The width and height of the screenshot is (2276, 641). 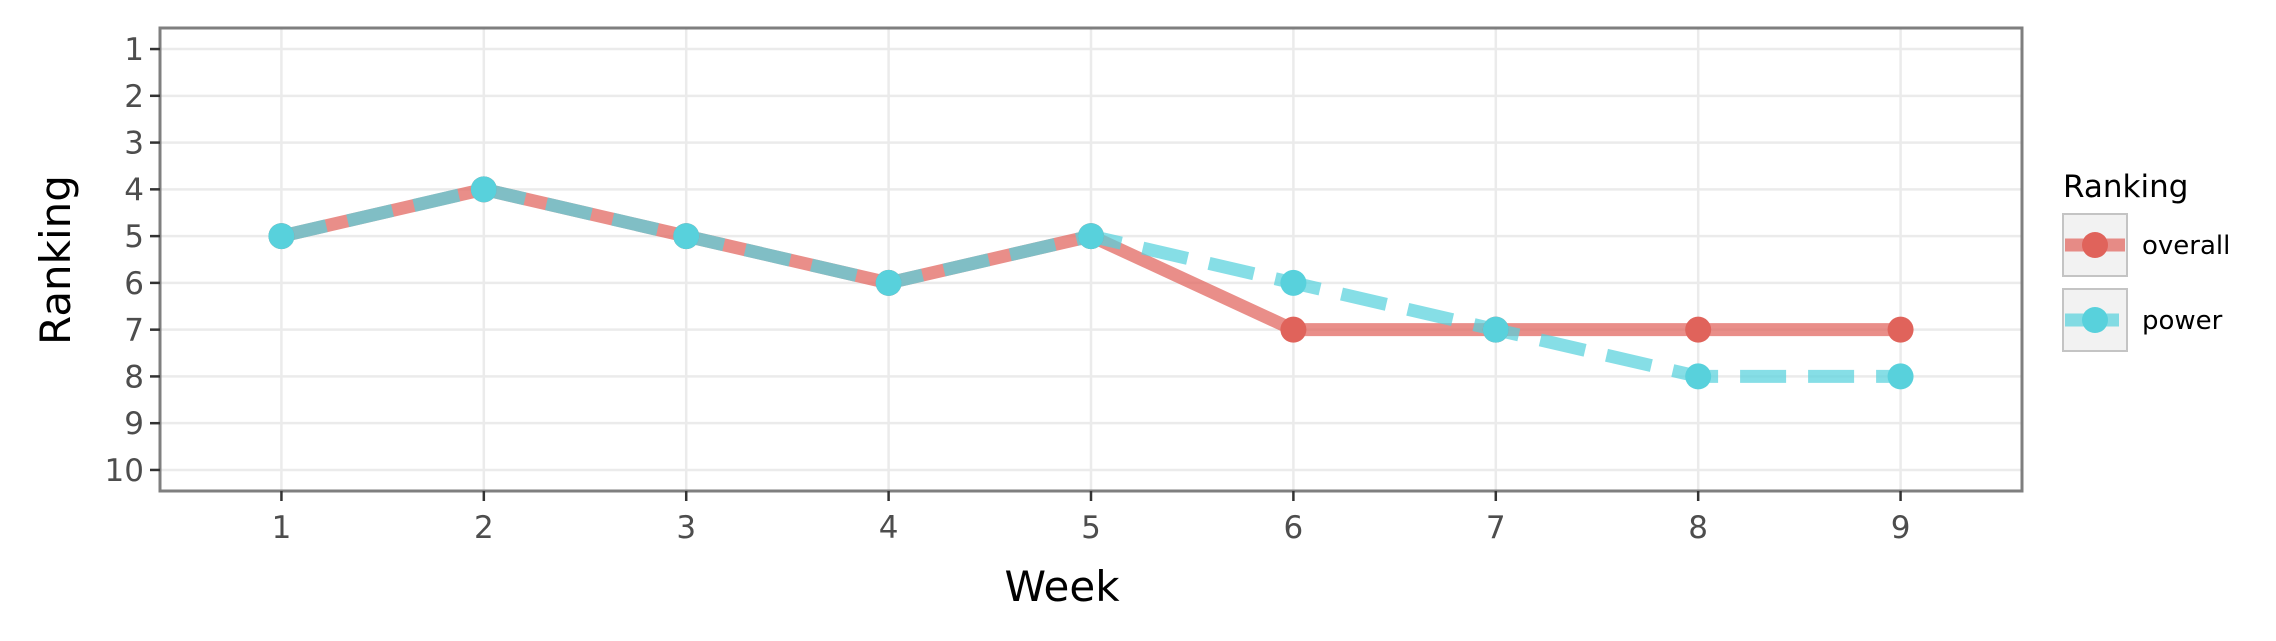 I want to click on x-tick-label: 7, so click(x=1496, y=528).